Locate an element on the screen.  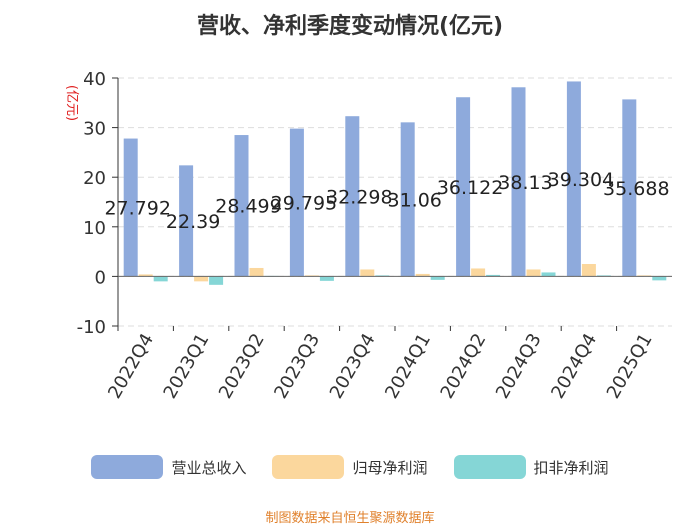
x-tick-label: 2025Q1 is located at coordinates (630, 366).